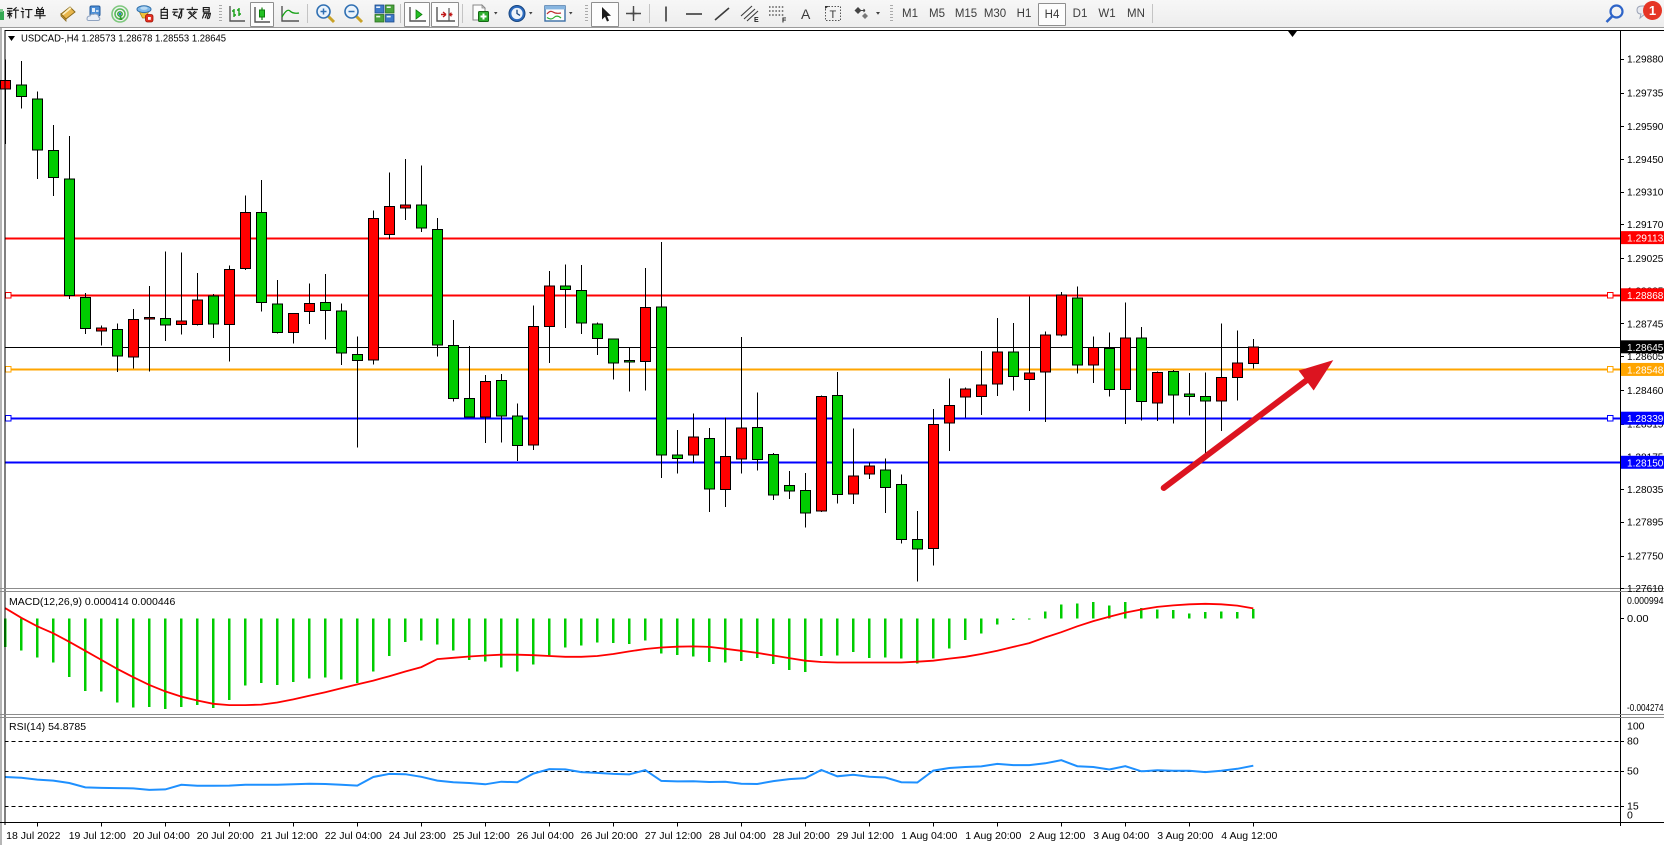 This screenshot has width=1664, height=845. I want to click on data-window-button, so click(94, 13).